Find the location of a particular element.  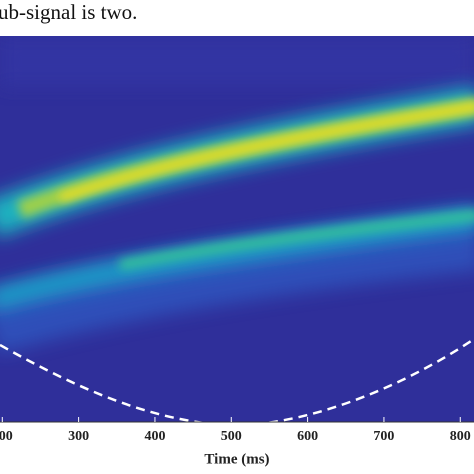

x-tick-label: 200 is located at coordinates (6, 436).